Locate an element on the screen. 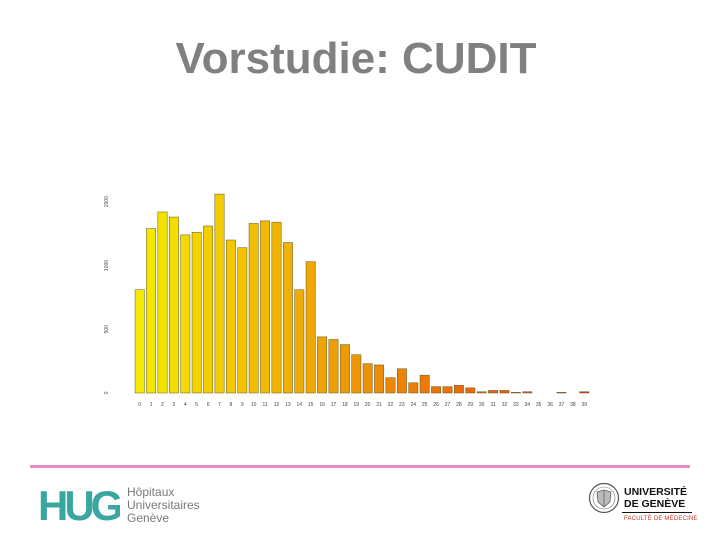  hug-wordmark: Hôpitaux Universitaires Genève is located at coordinates (163, 505).